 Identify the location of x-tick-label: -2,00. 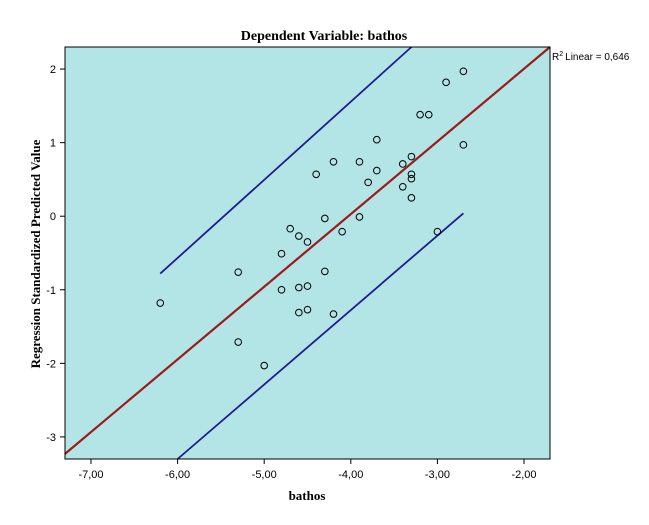
(523, 475).